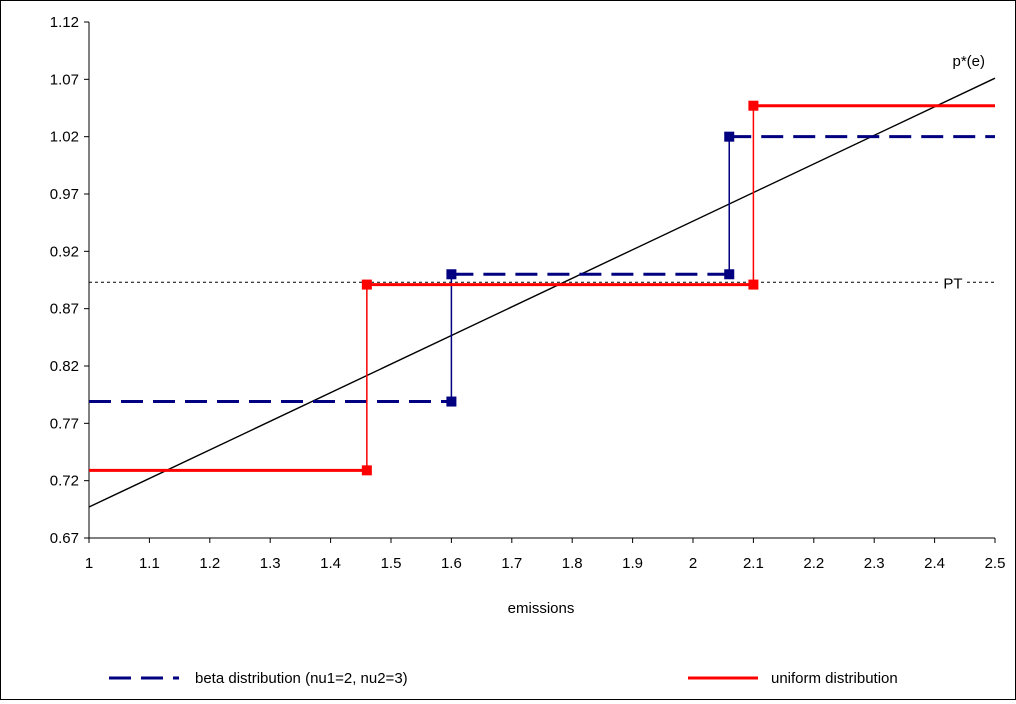 The width and height of the screenshot is (1016, 704). I want to click on y-tick-label: 1.12, so click(64, 22).